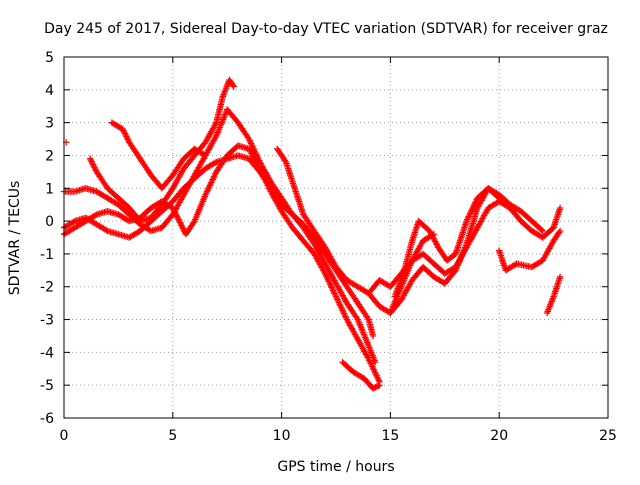  I want to click on y-tick-label: -3, so click(47, 321).